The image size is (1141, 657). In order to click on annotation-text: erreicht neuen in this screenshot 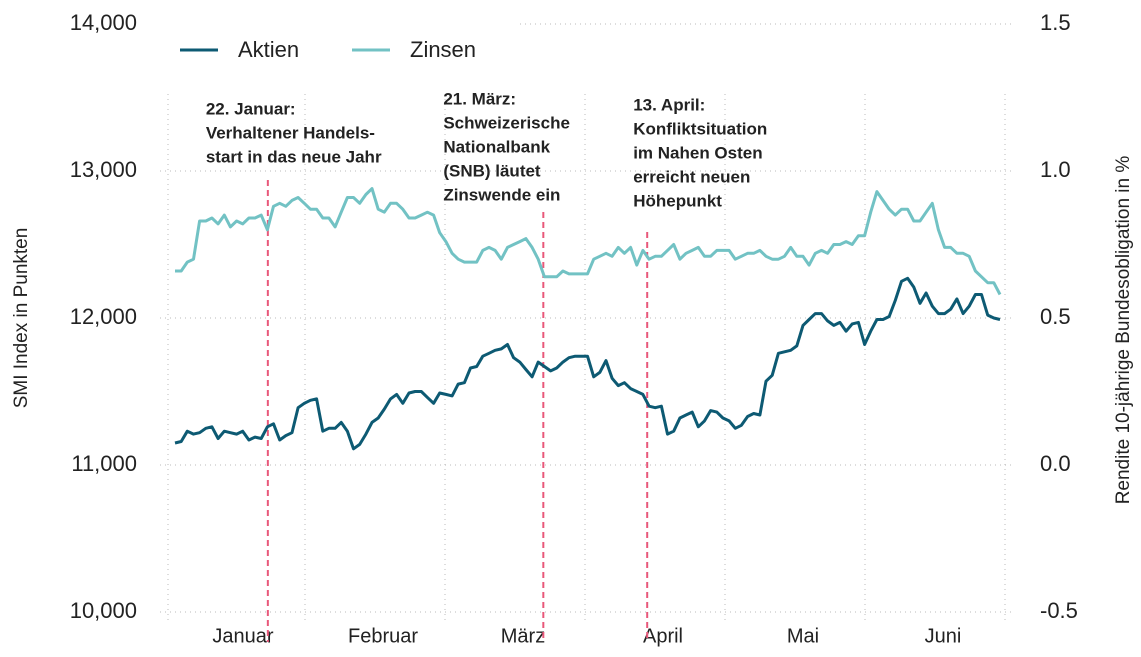, I will do `click(691, 176)`.